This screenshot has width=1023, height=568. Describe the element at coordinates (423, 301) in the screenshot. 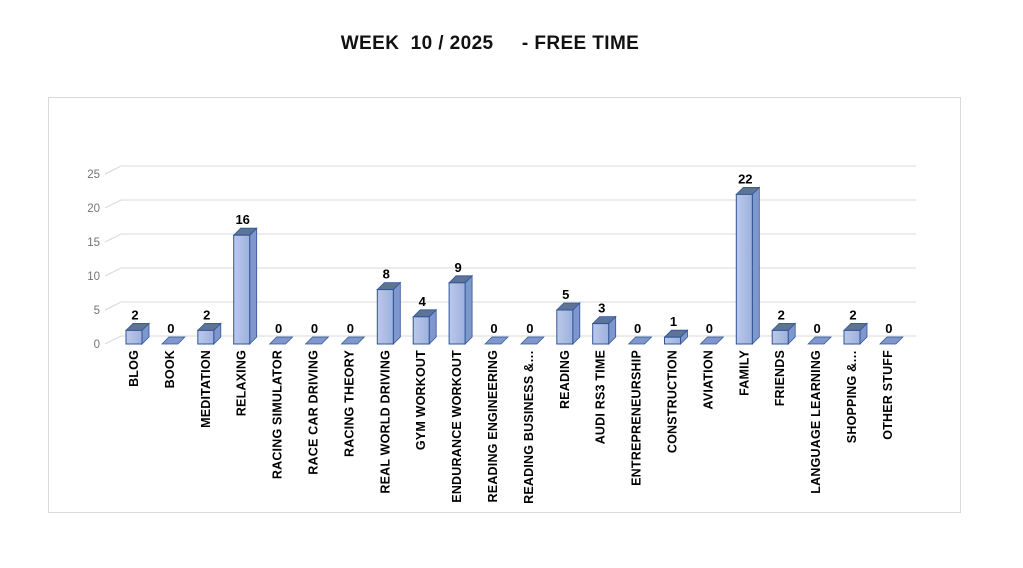

I see `bar-value-label: 4` at that location.